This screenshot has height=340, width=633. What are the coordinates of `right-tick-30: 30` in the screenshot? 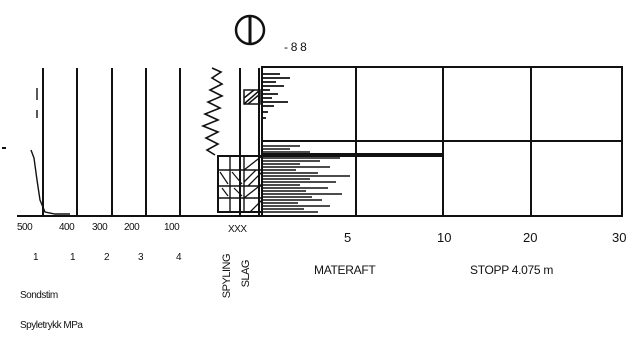 It's located at (619, 237).